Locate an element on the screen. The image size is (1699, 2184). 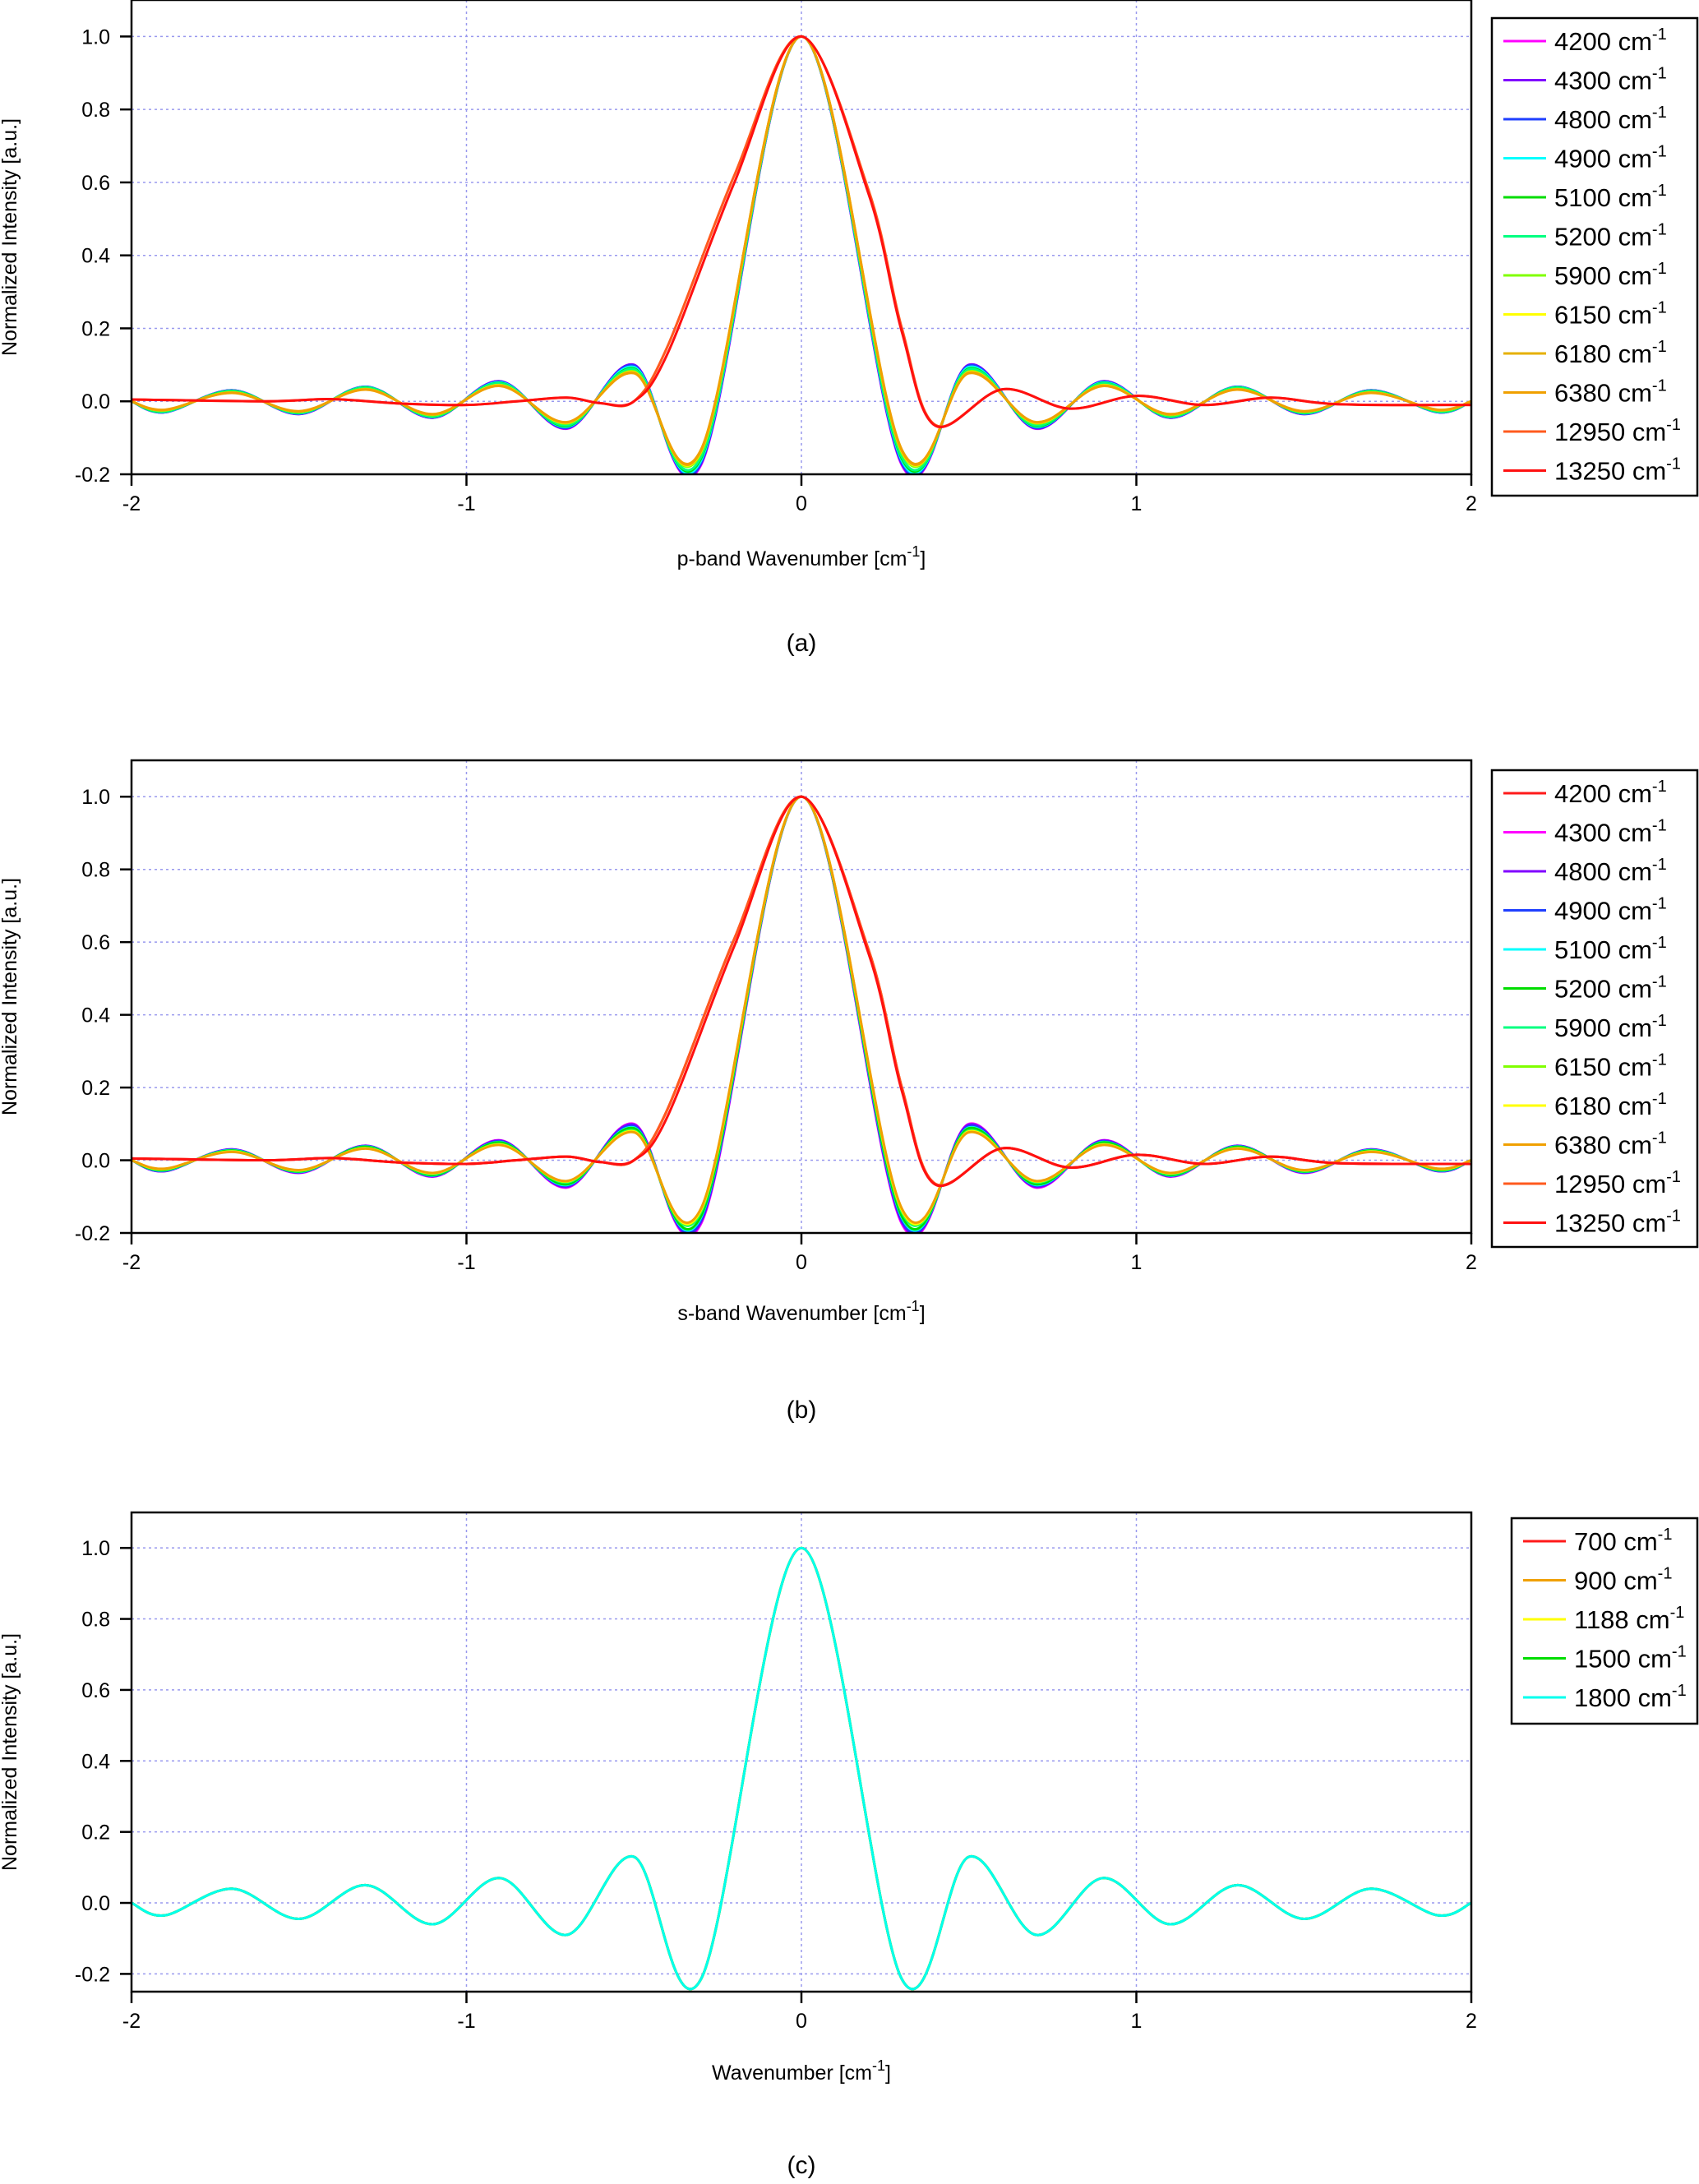
legend-label: 5900 cm-1 is located at coordinates (1611, 275).